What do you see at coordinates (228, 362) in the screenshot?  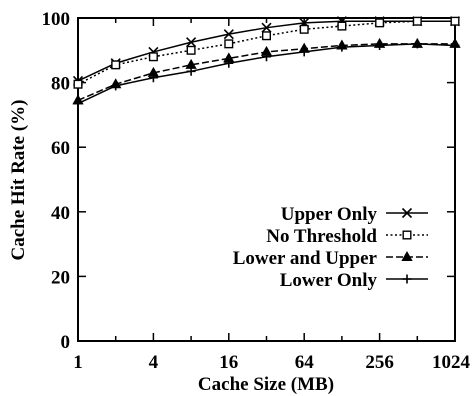 I see `x-tick-label: 16` at bounding box center [228, 362].